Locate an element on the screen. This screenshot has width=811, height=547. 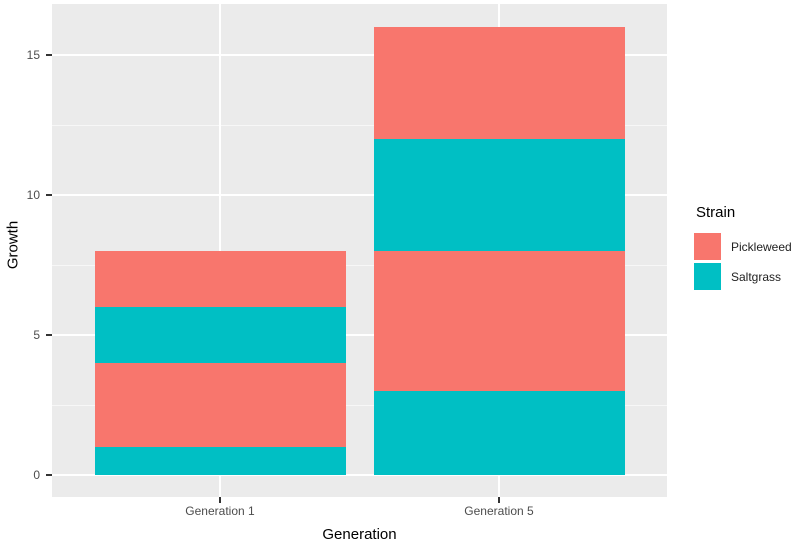
legend-swatch-pickleweed is located at coordinates (707, 246).